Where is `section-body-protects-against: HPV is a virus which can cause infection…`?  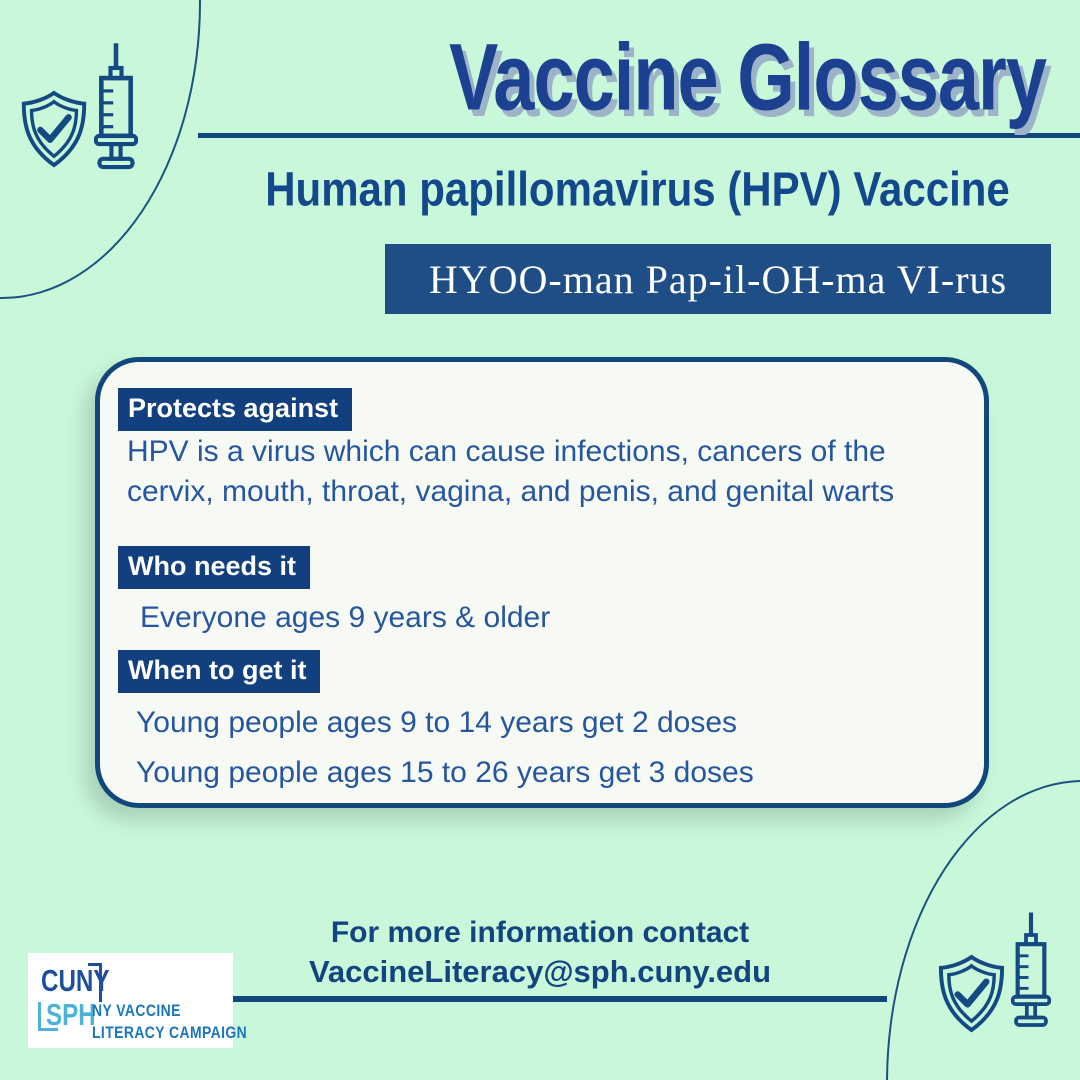 section-body-protects-against: HPV is a virus which can cause infection… is located at coordinates (511, 471).